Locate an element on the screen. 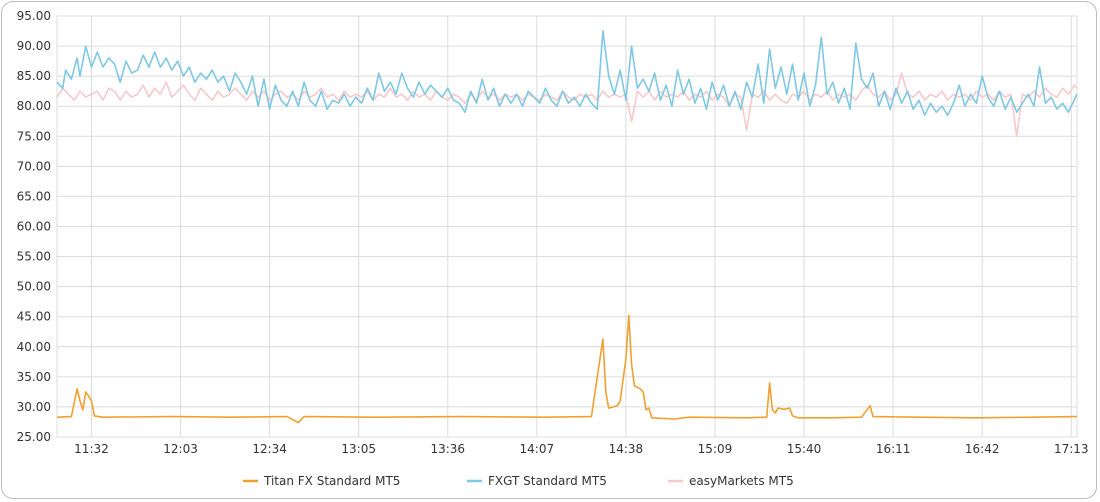 The width and height of the screenshot is (1100, 502). x-tick-label: 11:32 is located at coordinates (91, 449).